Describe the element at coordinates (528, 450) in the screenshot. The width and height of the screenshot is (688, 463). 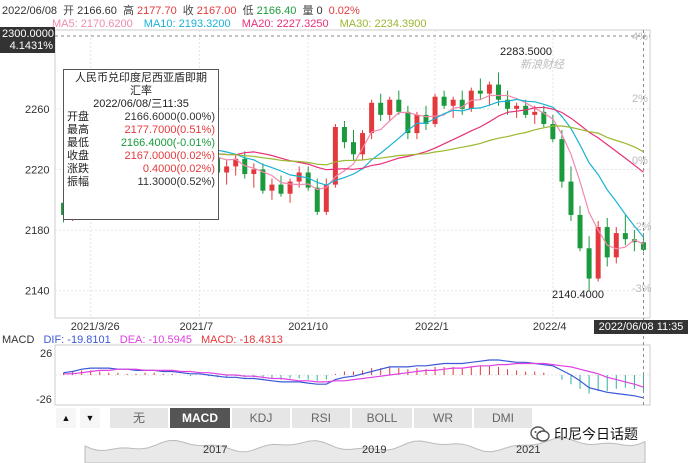
I see `overview-year-2: 2021` at that location.